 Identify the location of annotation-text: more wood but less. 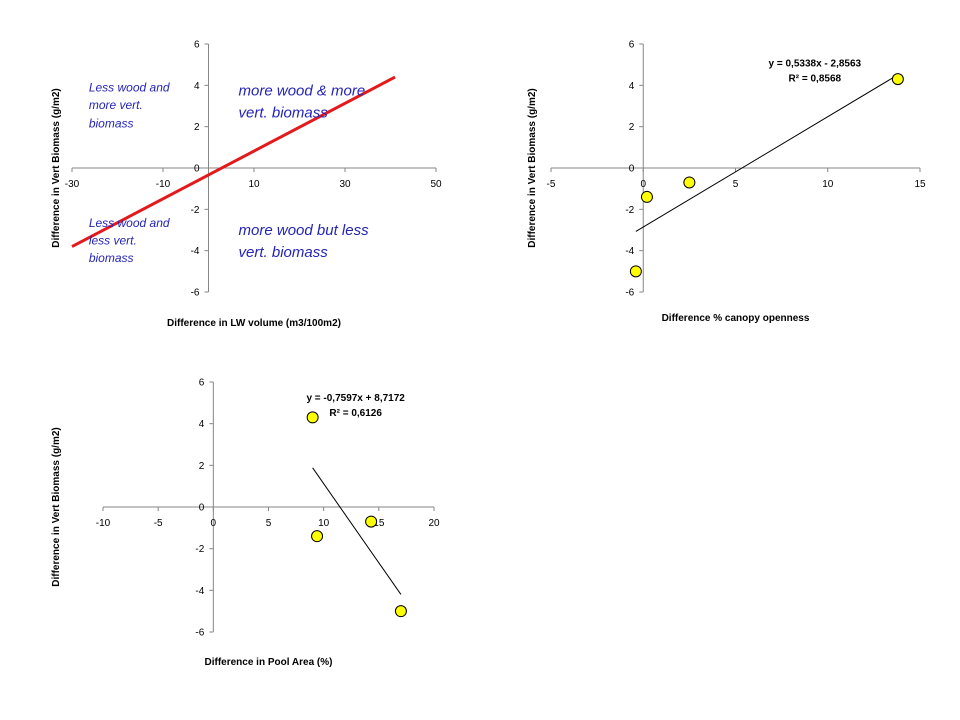
(304, 230).